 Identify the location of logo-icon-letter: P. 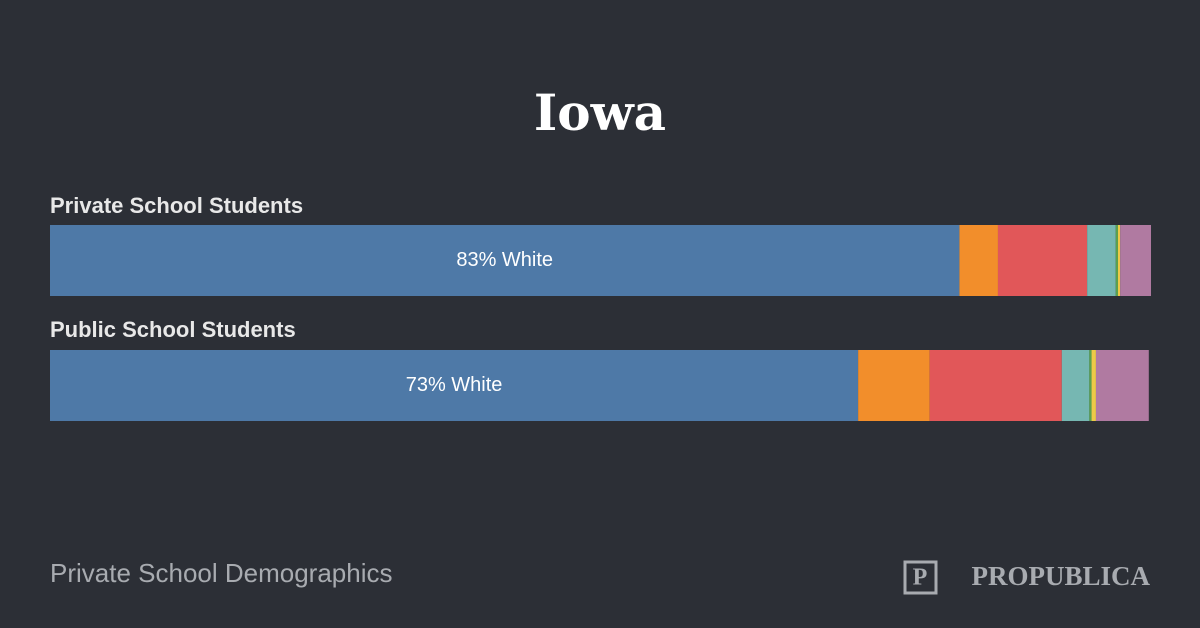
(920, 578).